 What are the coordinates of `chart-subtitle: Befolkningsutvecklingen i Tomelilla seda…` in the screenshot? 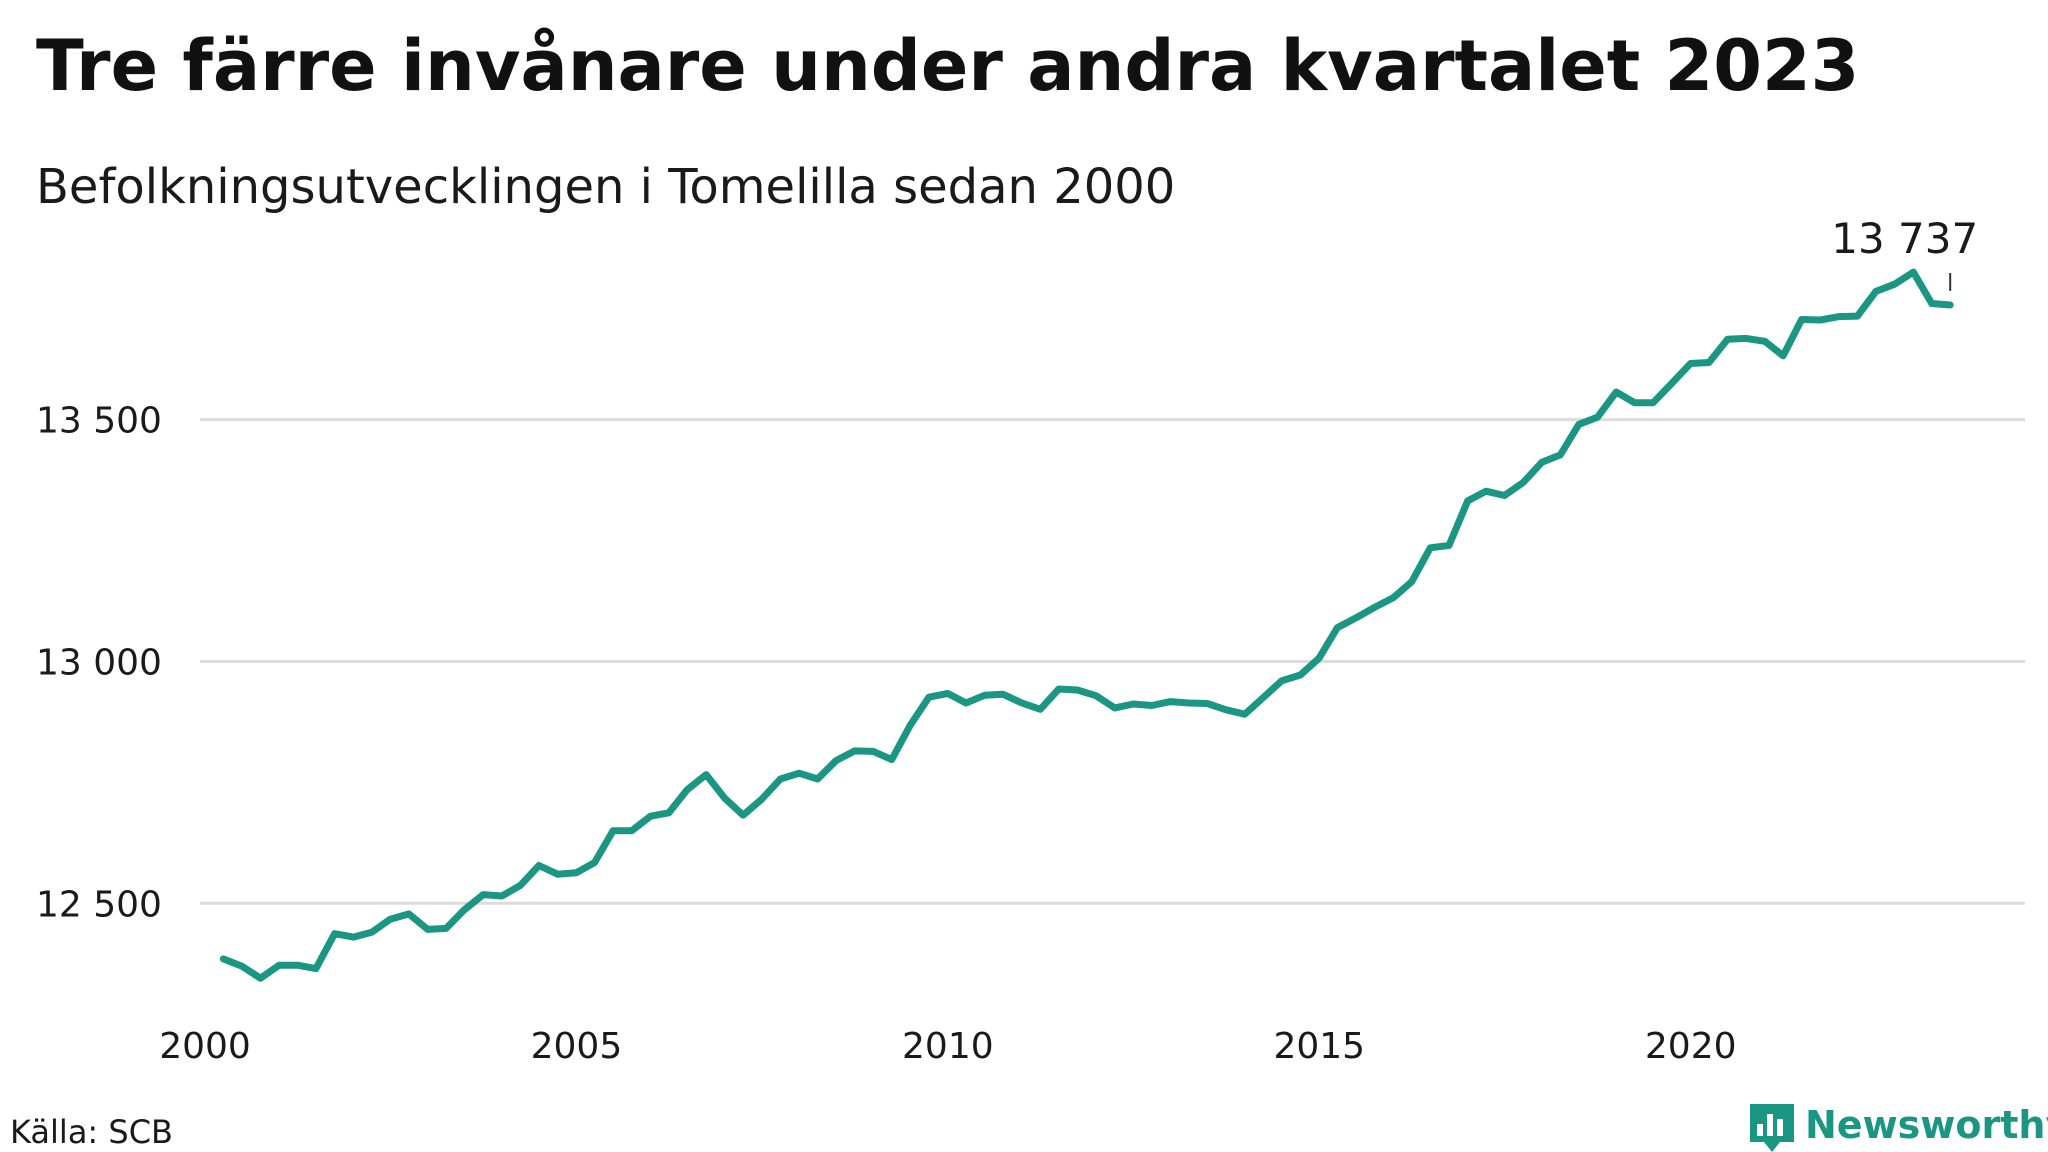 It's located at (605, 187).